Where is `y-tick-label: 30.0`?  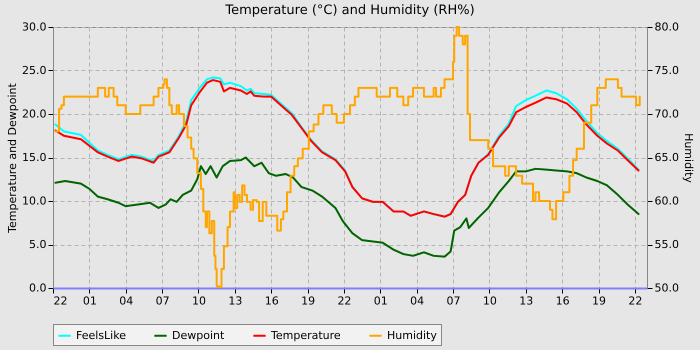 y-tick-label: 30.0 is located at coordinates (34, 27).